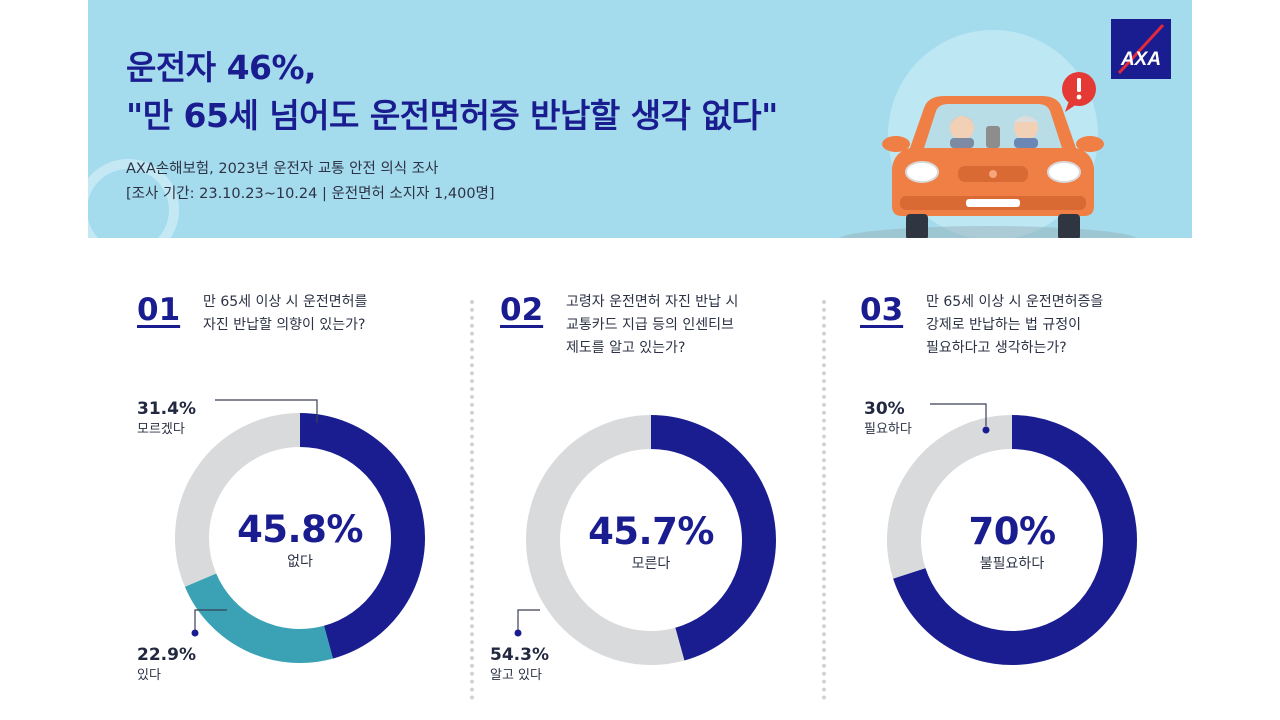  I want to click on page-title: 운전자 46%, "만 65세 넘어도 운전면허증 반납할 생각 없다", so click(452, 92).